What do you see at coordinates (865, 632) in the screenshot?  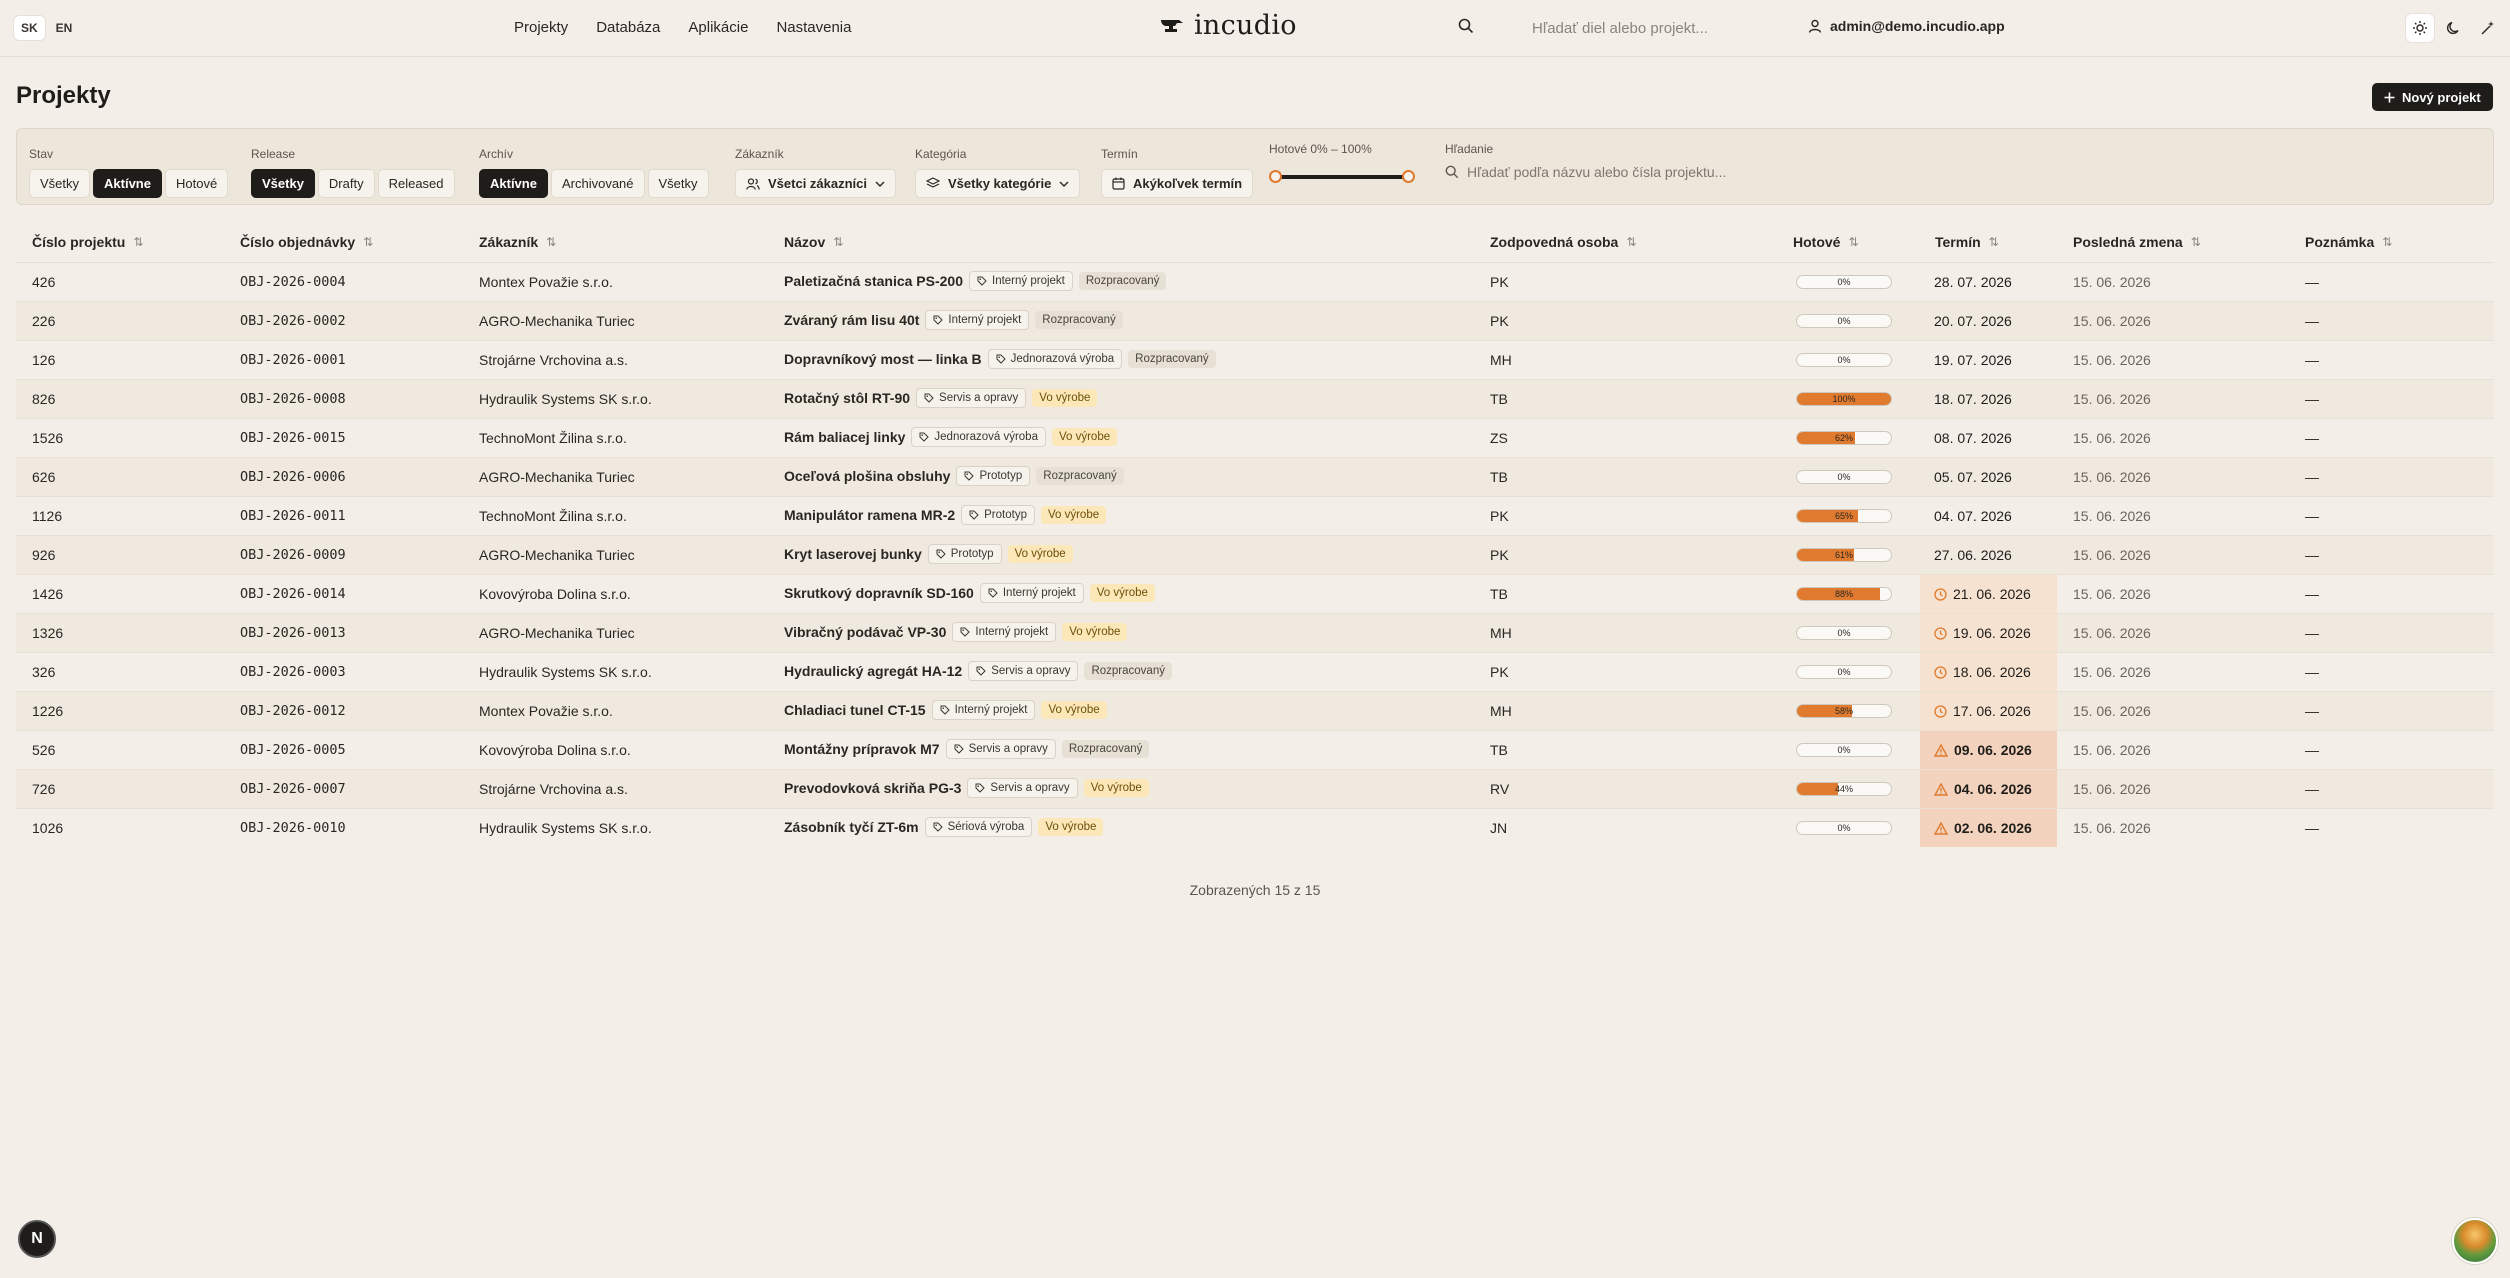 I see `project-name: Vibračný podávač VP-30` at bounding box center [865, 632].